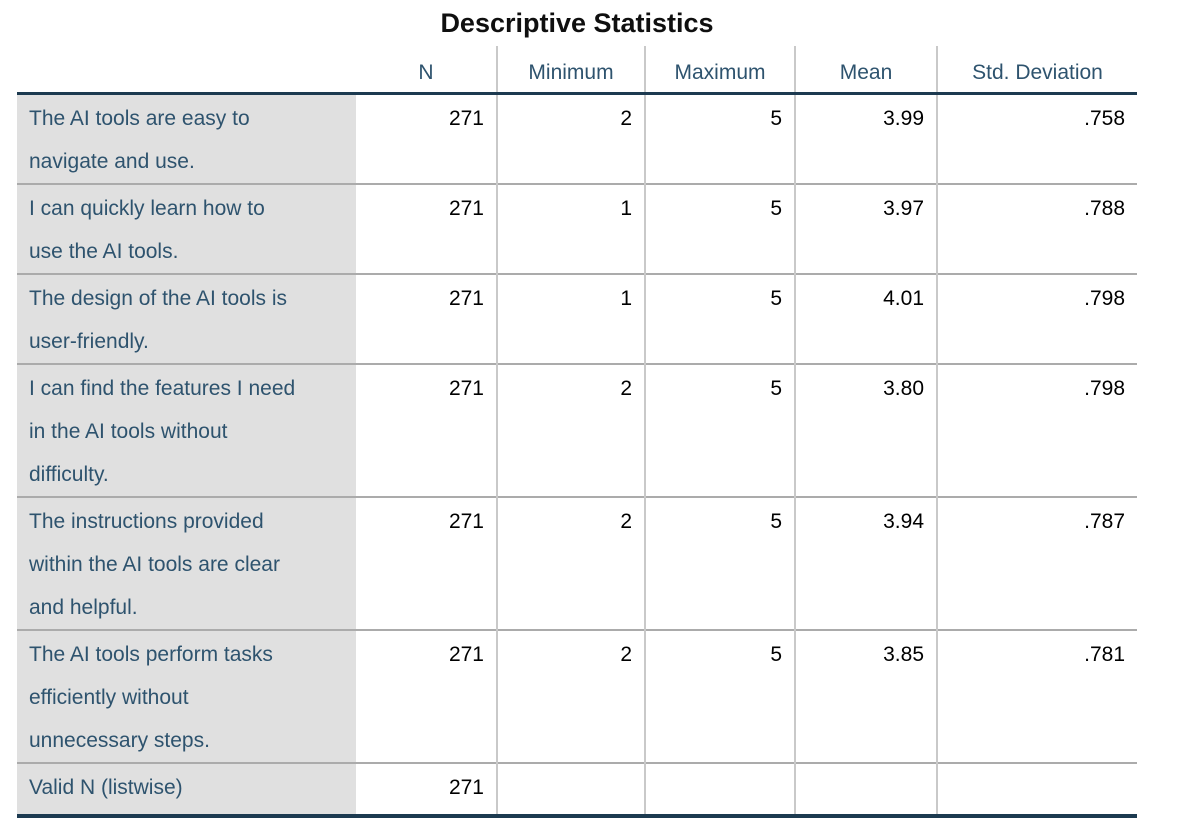 This screenshot has width=1186, height=820. Describe the element at coordinates (865, 696) in the screenshot. I see `cell-mean: 3.85` at that location.